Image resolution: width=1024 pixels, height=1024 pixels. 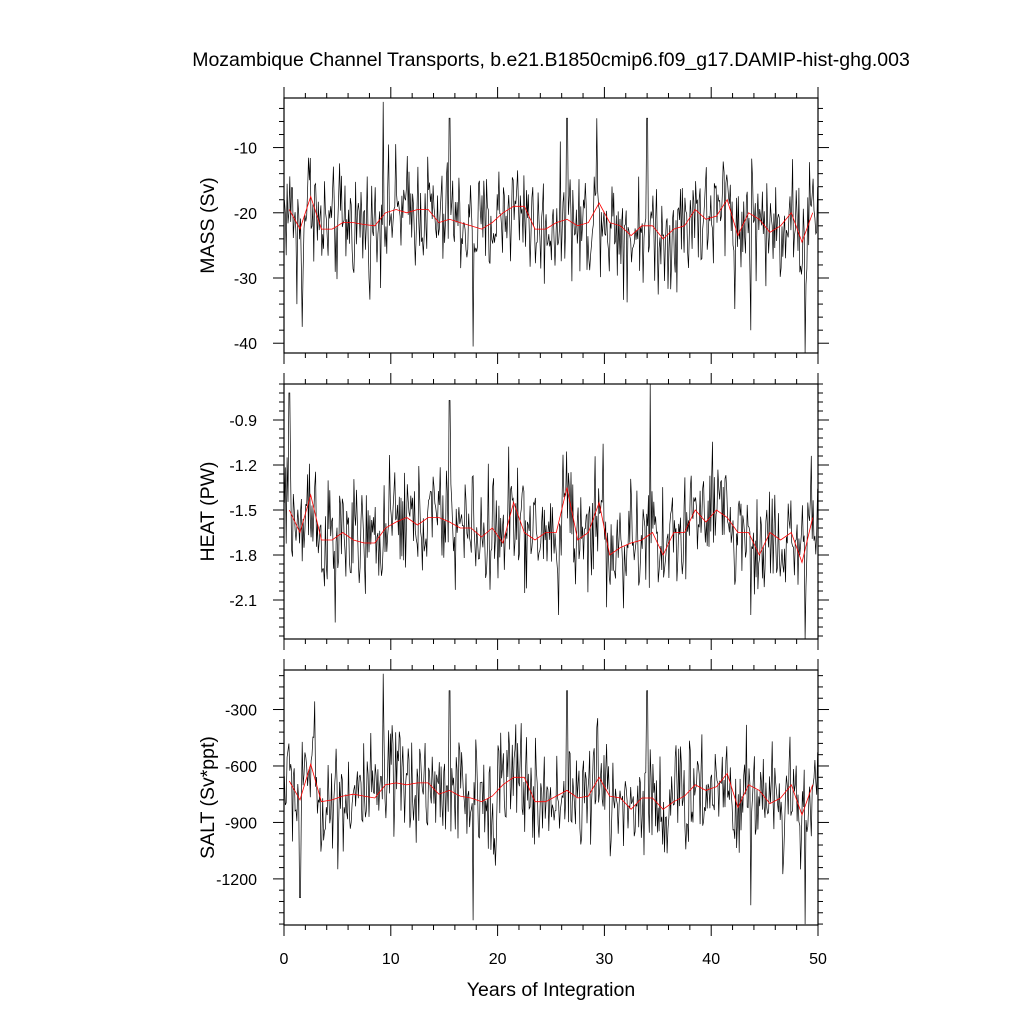 I want to click on monthly-series-heat, so click(x=551, y=511).